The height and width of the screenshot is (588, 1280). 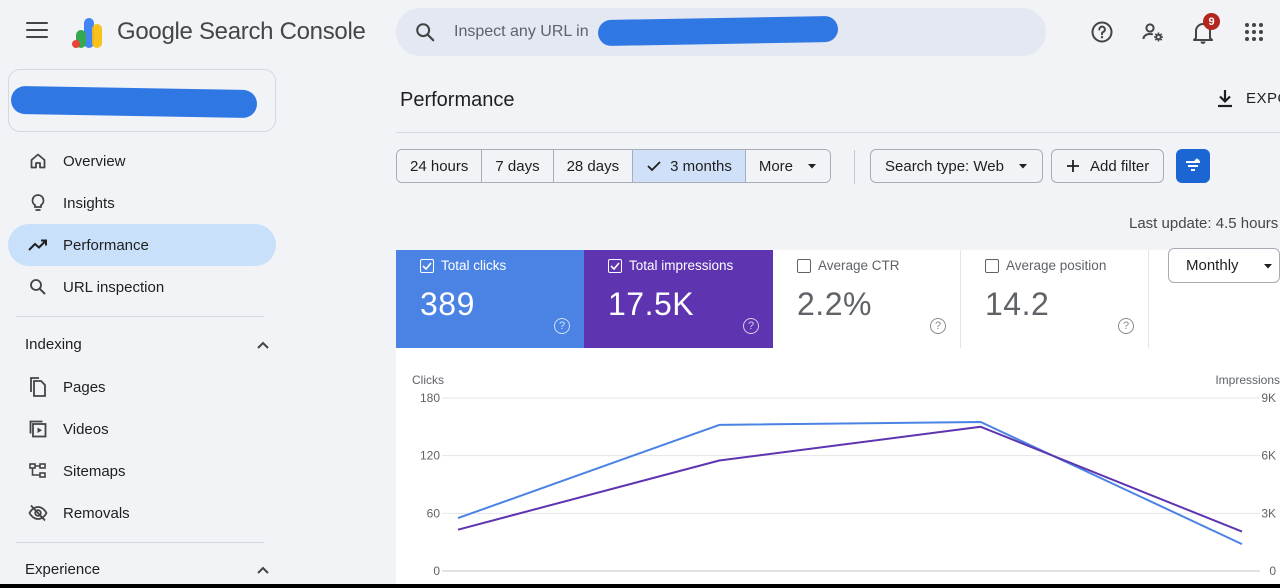 What do you see at coordinates (1268, 398) in the screenshot?
I see `right-tick-label: 9K` at bounding box center [1268, 398].